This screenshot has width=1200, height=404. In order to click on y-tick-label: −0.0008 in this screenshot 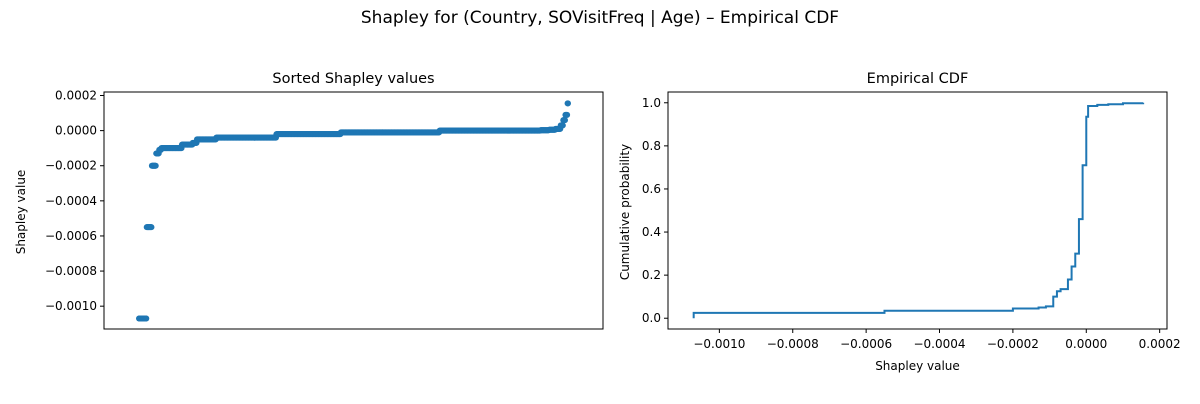, I will do `click(71, 271)`.